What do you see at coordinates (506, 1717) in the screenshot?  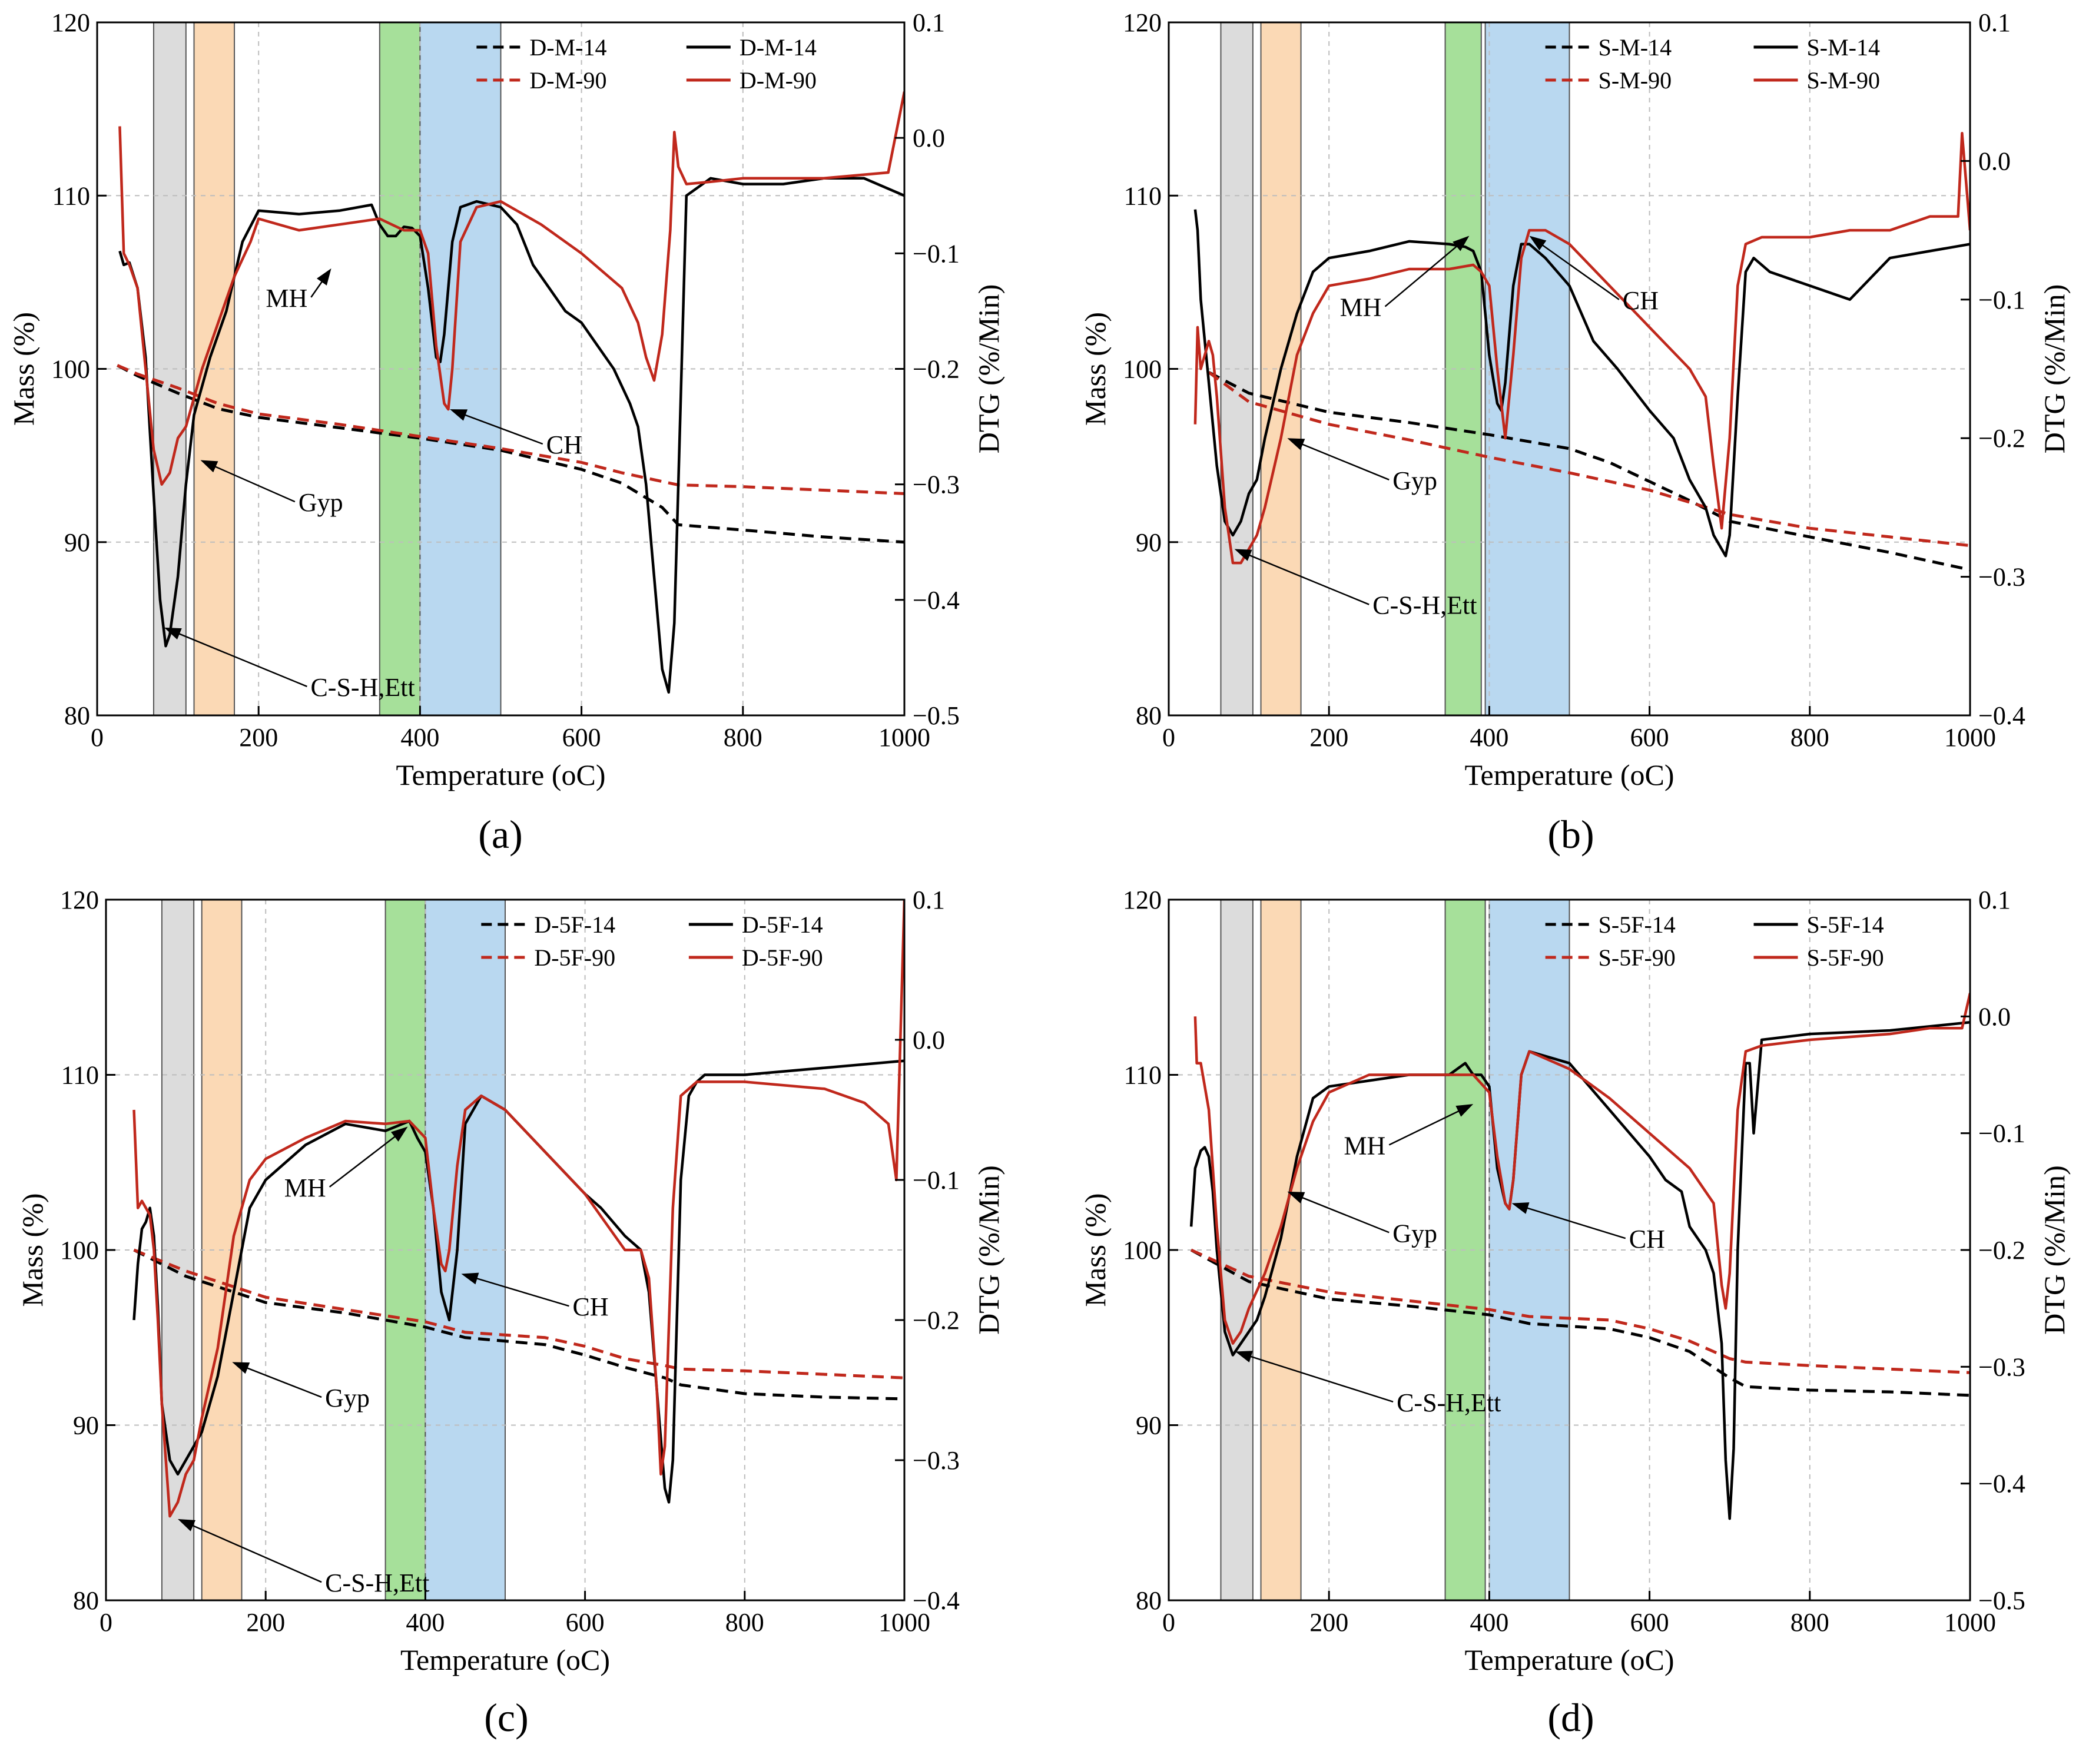 I see `panel-label: (c)` at bounding box center [506, 1717].